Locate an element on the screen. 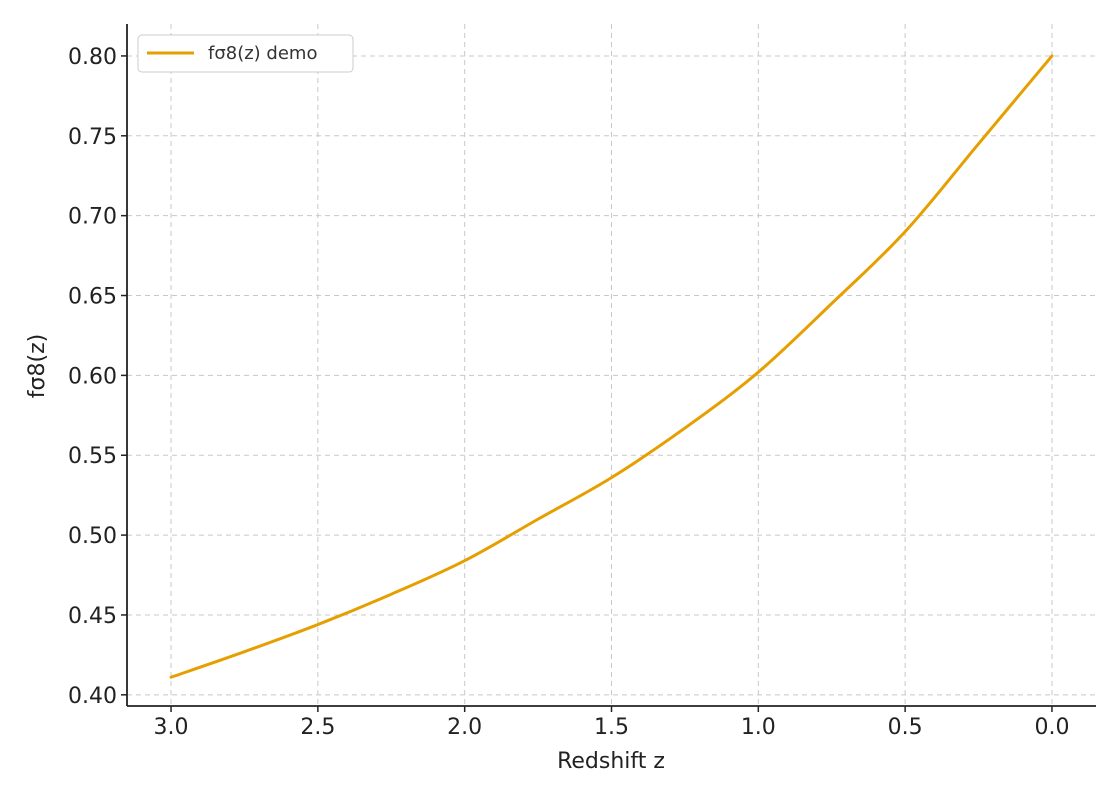  x-tick-label: 0.5 is located at coordinates (905, 727).